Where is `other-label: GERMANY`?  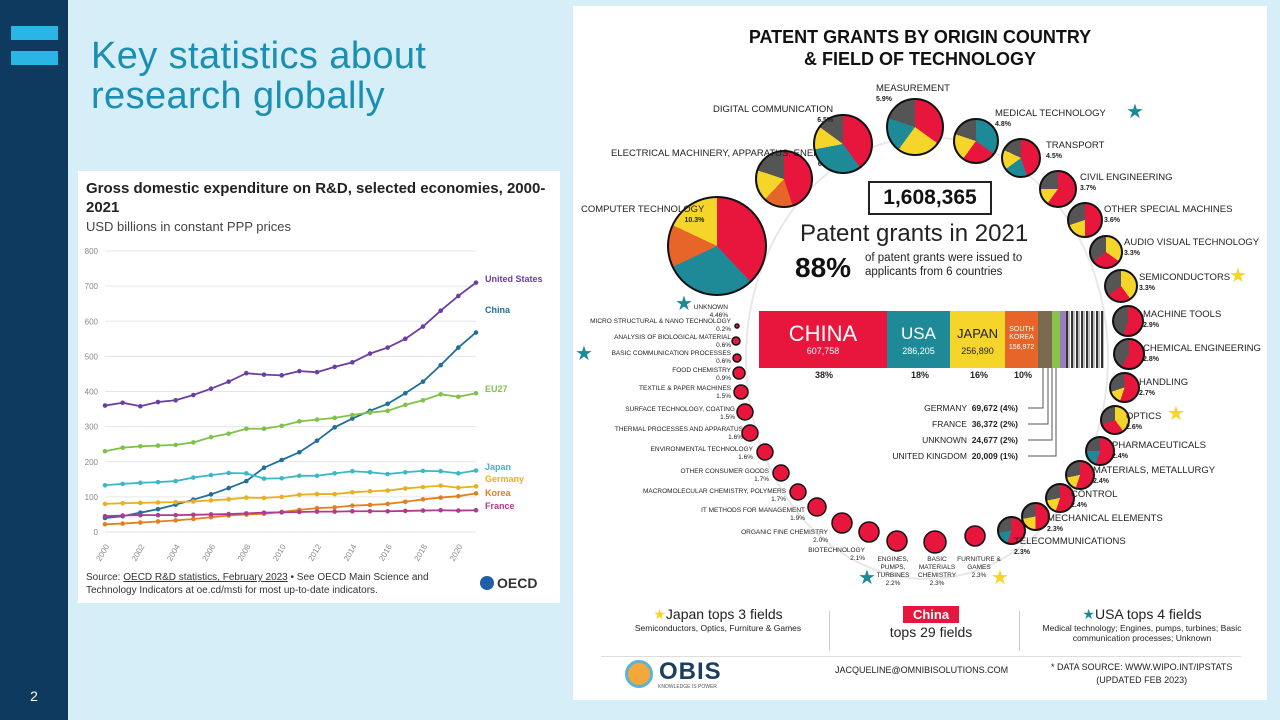
other-label: GERMANY is located at coordinates (945, 408).